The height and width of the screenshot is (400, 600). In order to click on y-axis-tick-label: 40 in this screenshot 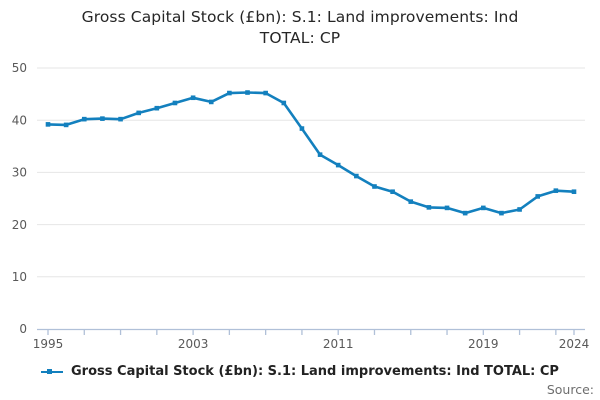, I will do `click(19, 120)`.